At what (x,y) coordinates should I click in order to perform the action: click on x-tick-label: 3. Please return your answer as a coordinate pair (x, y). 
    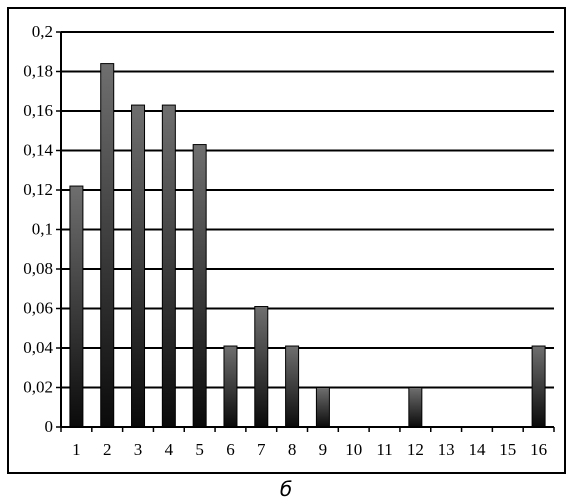
    Looking at the image, I should click on (138, 449).